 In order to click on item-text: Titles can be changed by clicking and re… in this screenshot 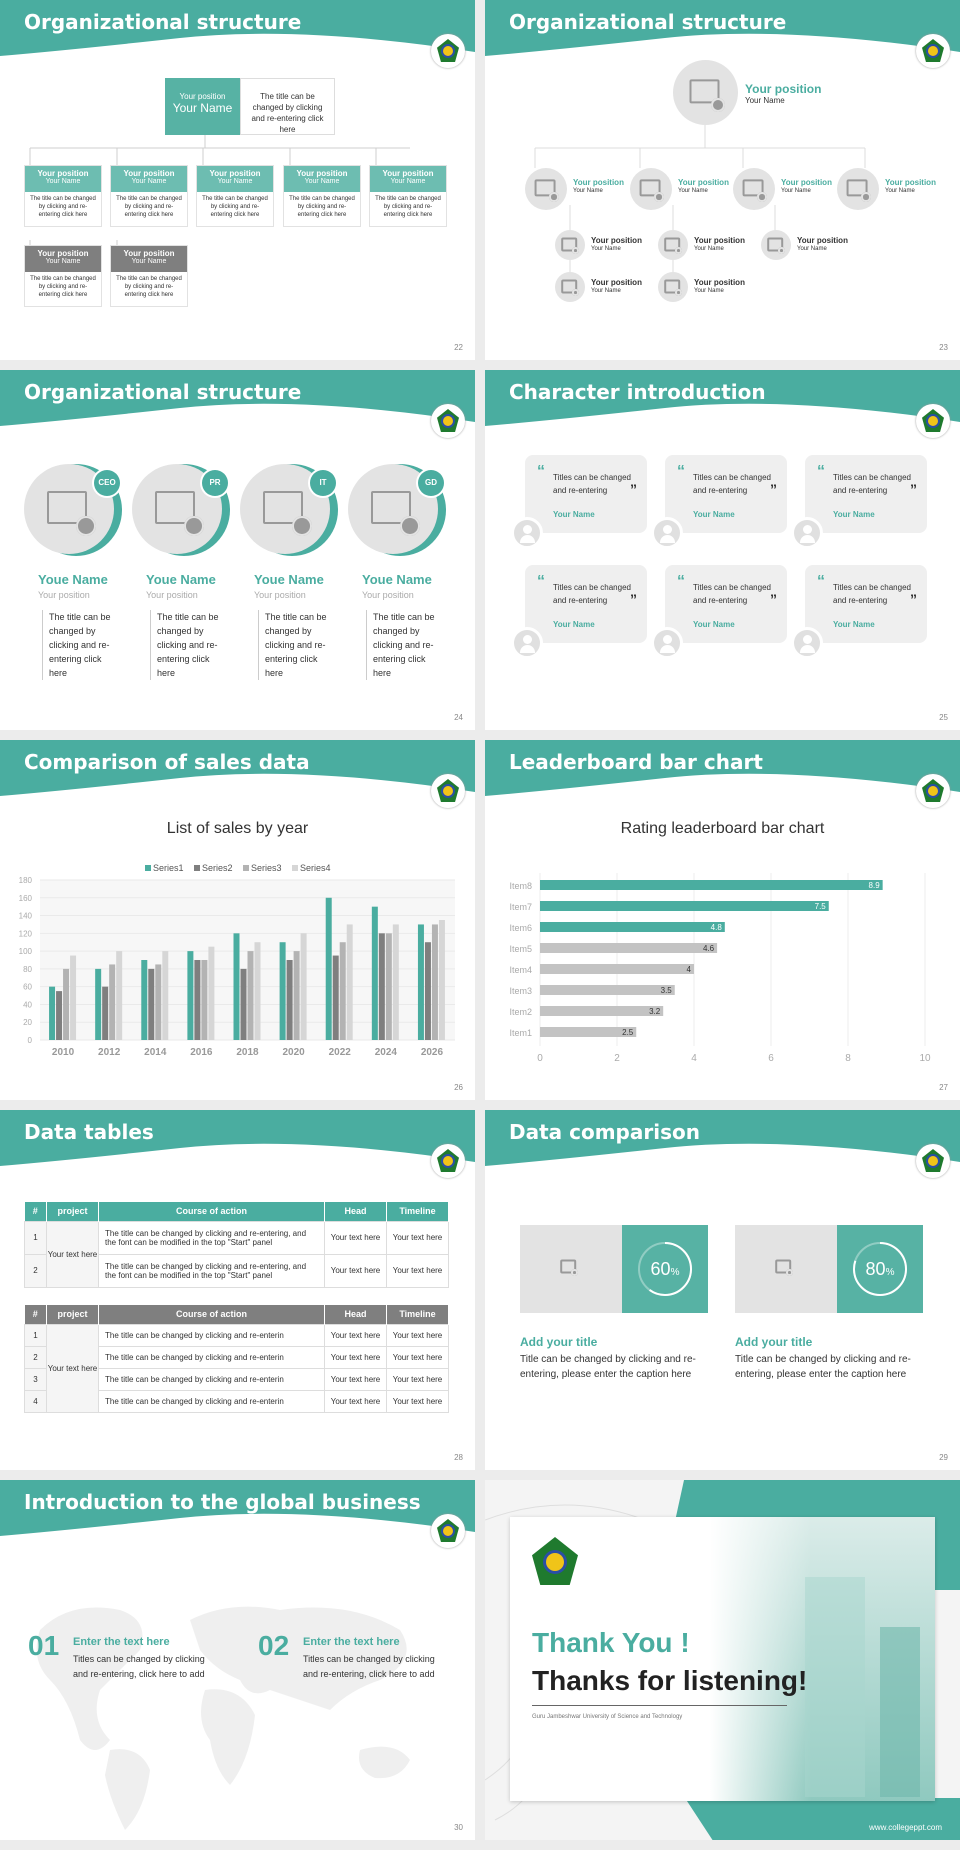, I will do `click(369, 1666)`.